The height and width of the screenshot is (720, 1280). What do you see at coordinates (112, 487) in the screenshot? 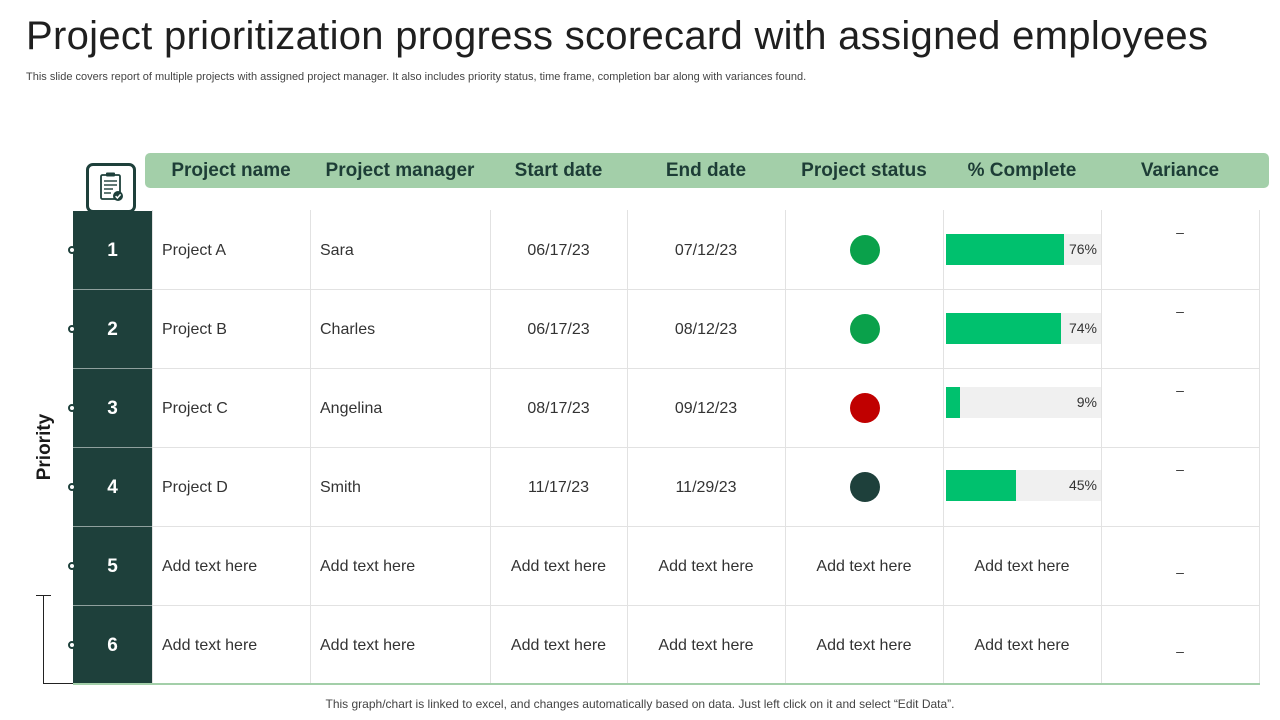
I see `priority-number: 4` at bounding box center [112, 487].